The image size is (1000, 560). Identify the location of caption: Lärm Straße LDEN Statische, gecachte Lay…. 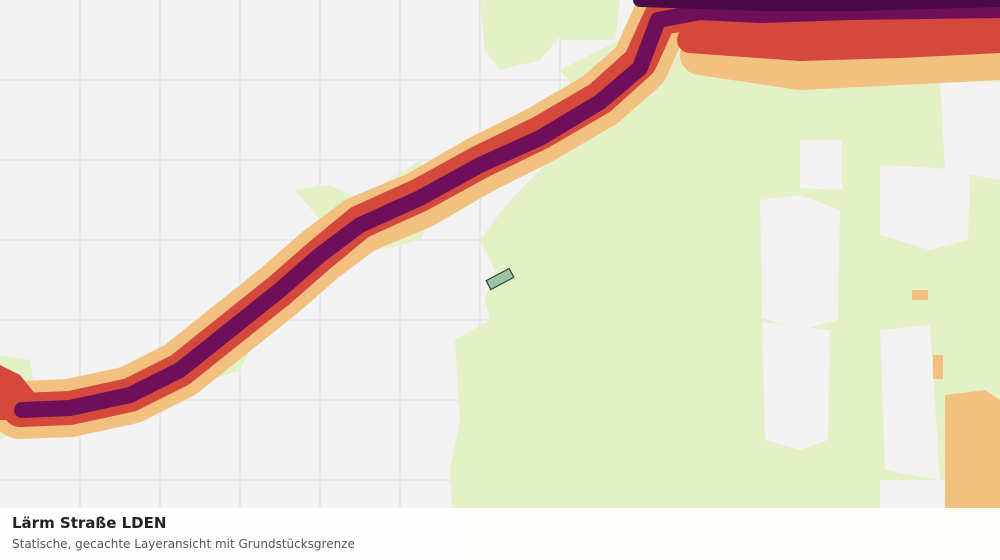
(500, 534).